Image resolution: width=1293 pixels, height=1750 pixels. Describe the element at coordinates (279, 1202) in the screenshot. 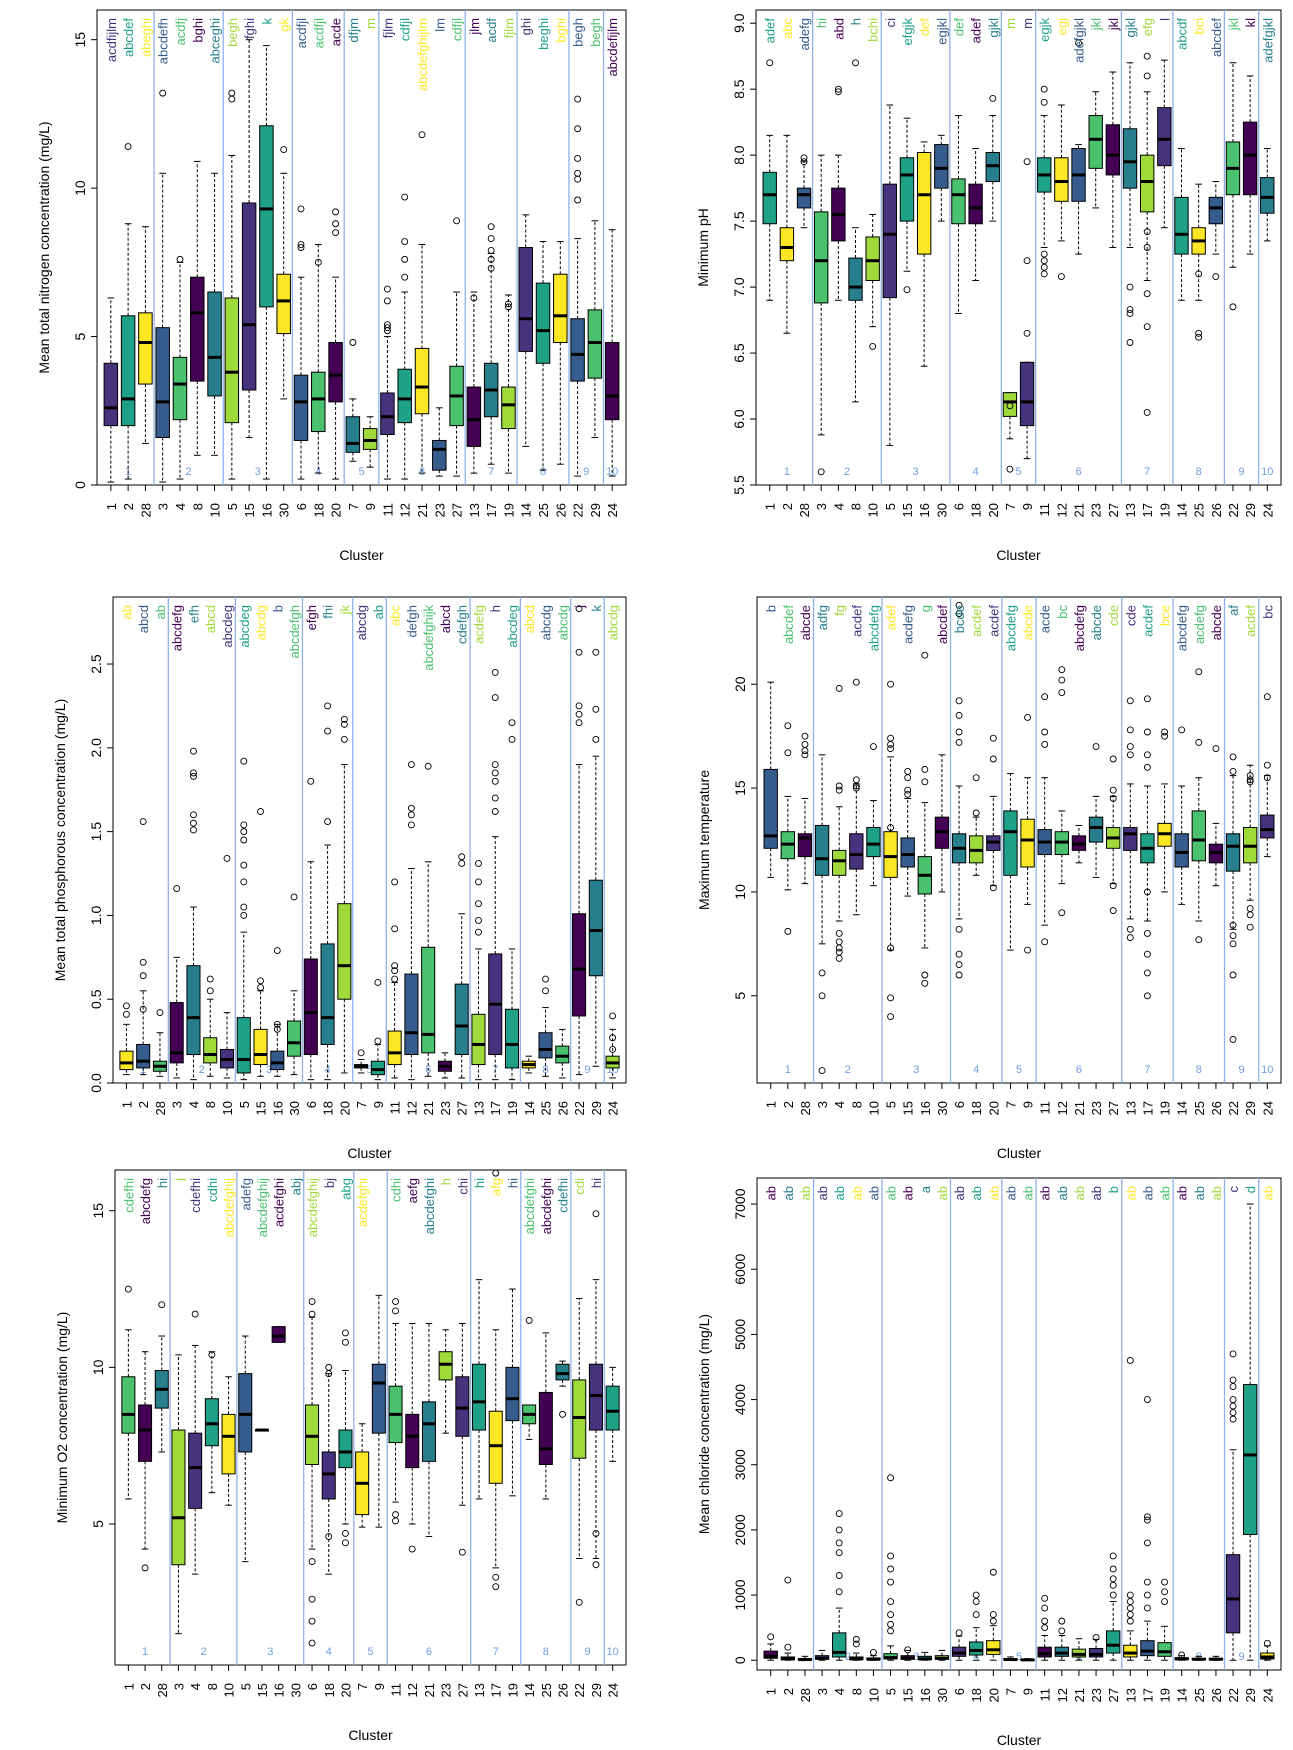

I see `significance-letter: acdefghi` at that location.